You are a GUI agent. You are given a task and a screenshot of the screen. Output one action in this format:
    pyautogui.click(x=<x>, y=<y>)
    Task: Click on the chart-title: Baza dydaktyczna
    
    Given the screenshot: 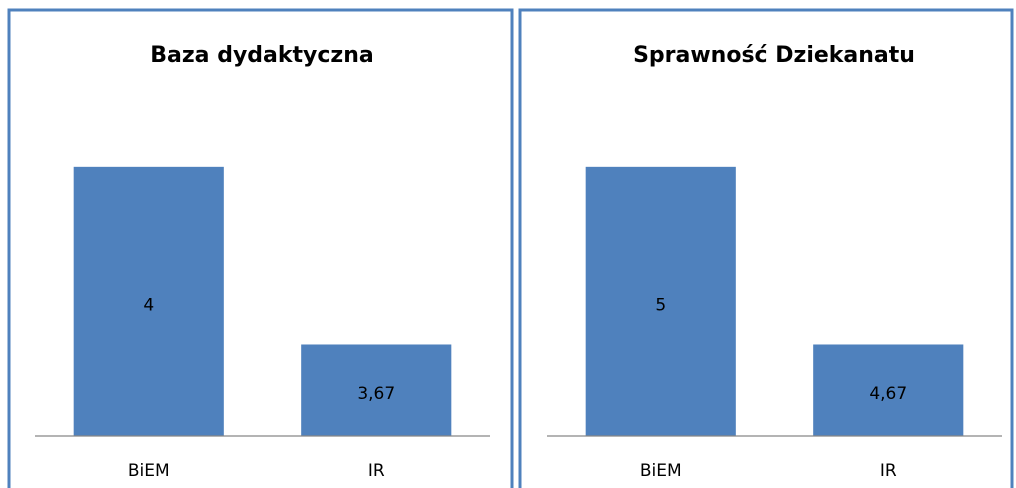 What is the action you would take?
    pyautogui.click(x=261, y=55)
    